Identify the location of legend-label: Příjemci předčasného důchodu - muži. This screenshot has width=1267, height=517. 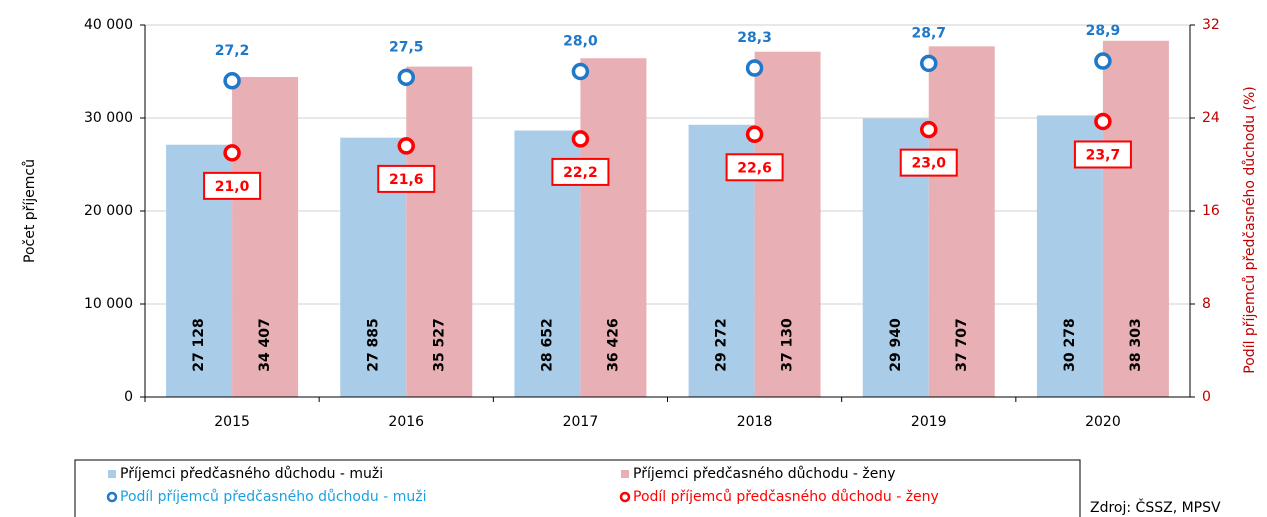
(251, 474).